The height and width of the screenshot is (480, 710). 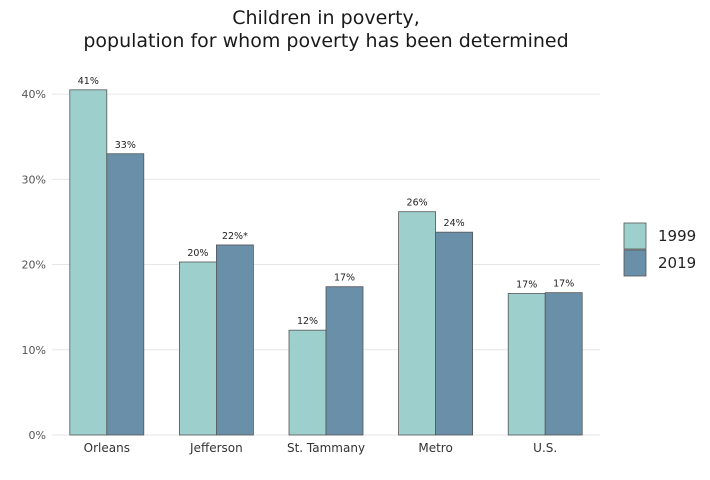 What do you see at coordinates (34, 179) in the screenshot?
I see `y-tick-label: 30%` at bounding box center [34, 179].